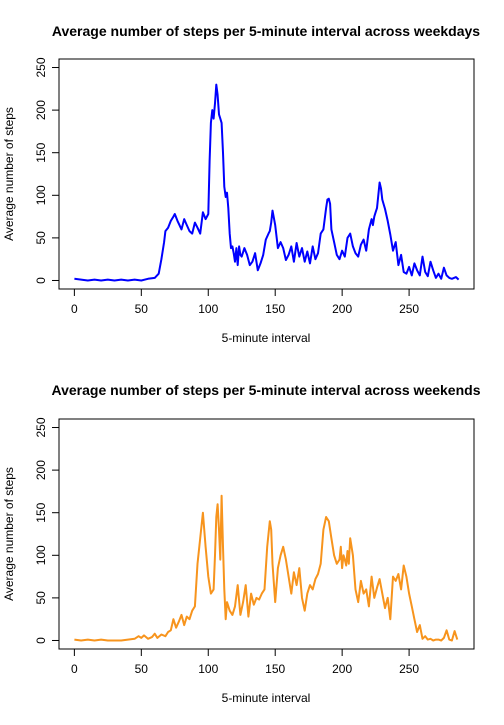  Describe the element at coordinates (74, 309) in the screenshot. I see `weekday-x-tick-label: 0` at that location.